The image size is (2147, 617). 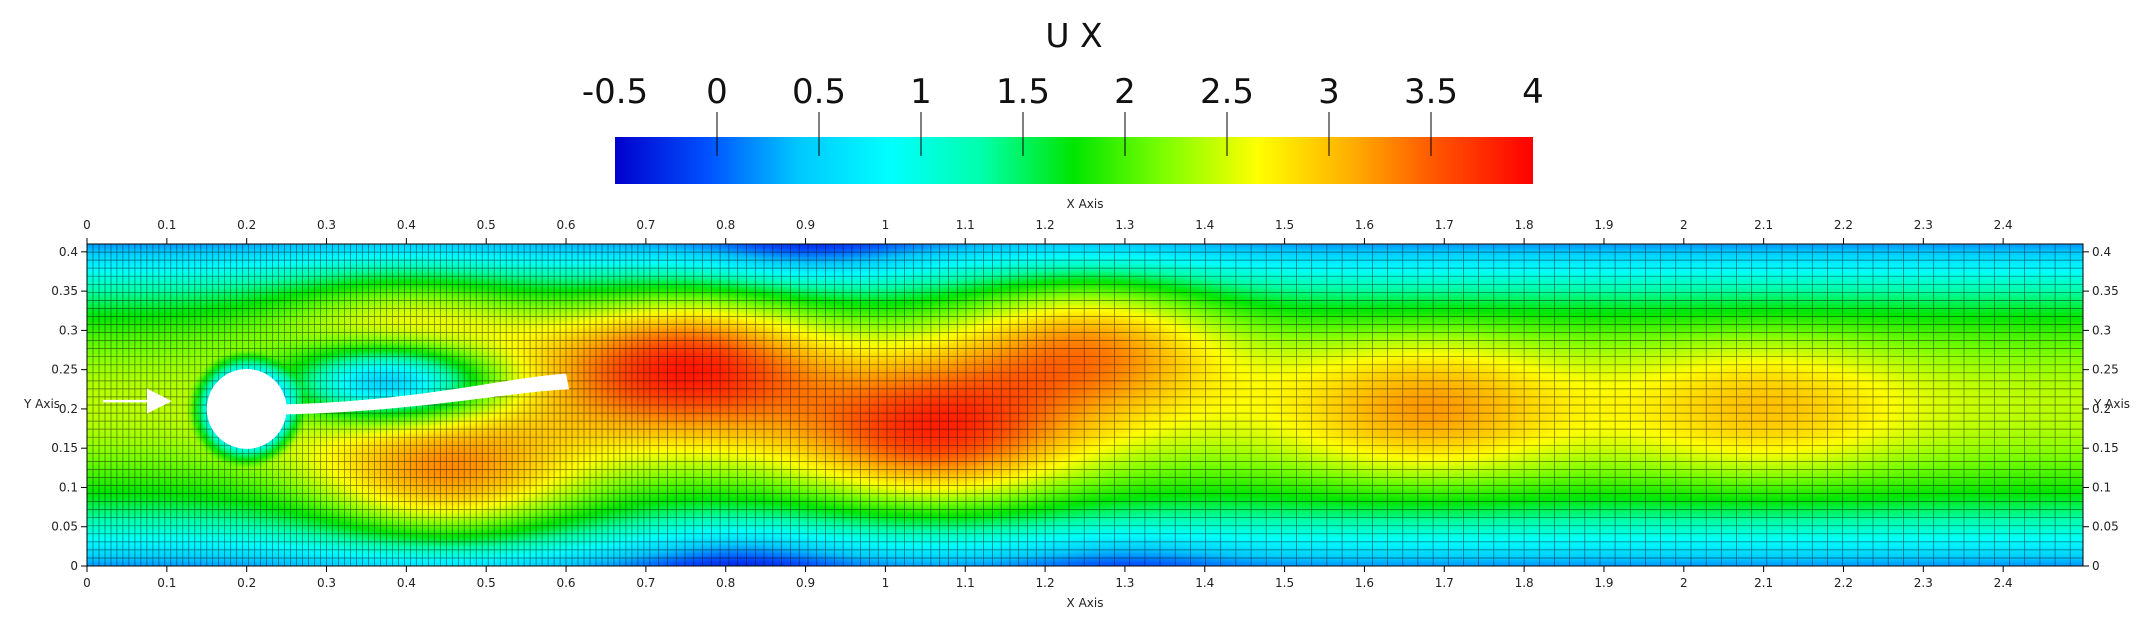 I want to click on y-tick-label-left: 0.1, so click(x=68, y=487).